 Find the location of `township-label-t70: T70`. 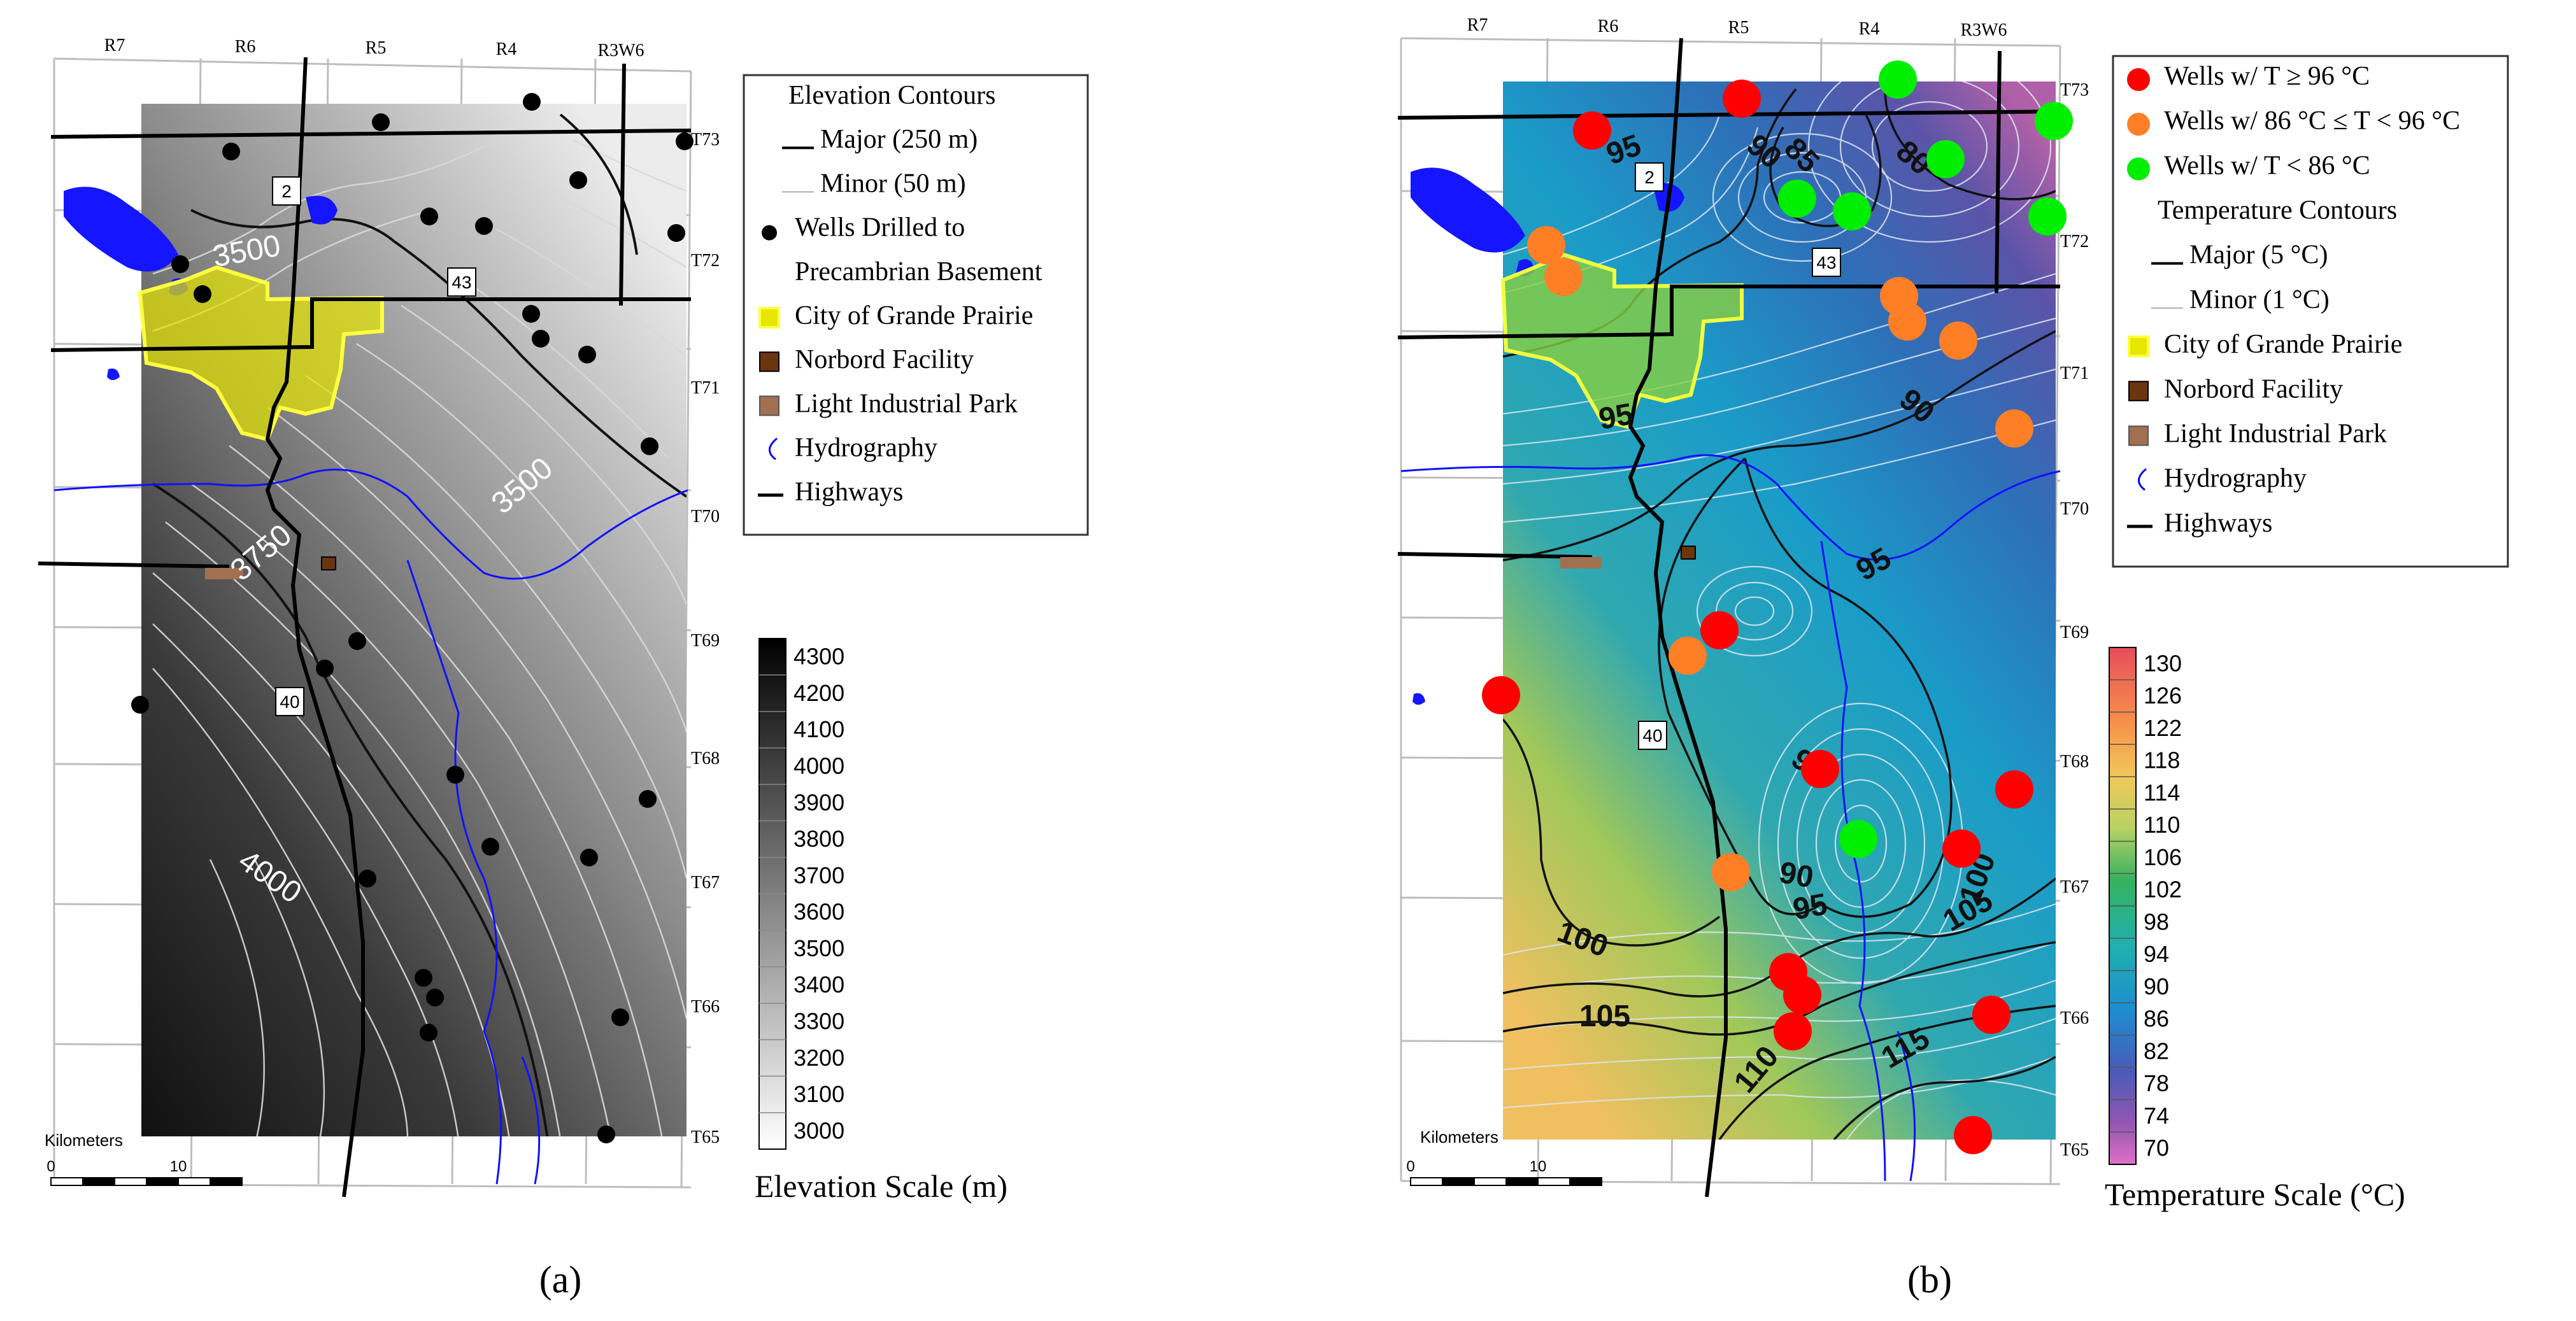

township-label-t70: T70 is located at coordinates (706, 516).